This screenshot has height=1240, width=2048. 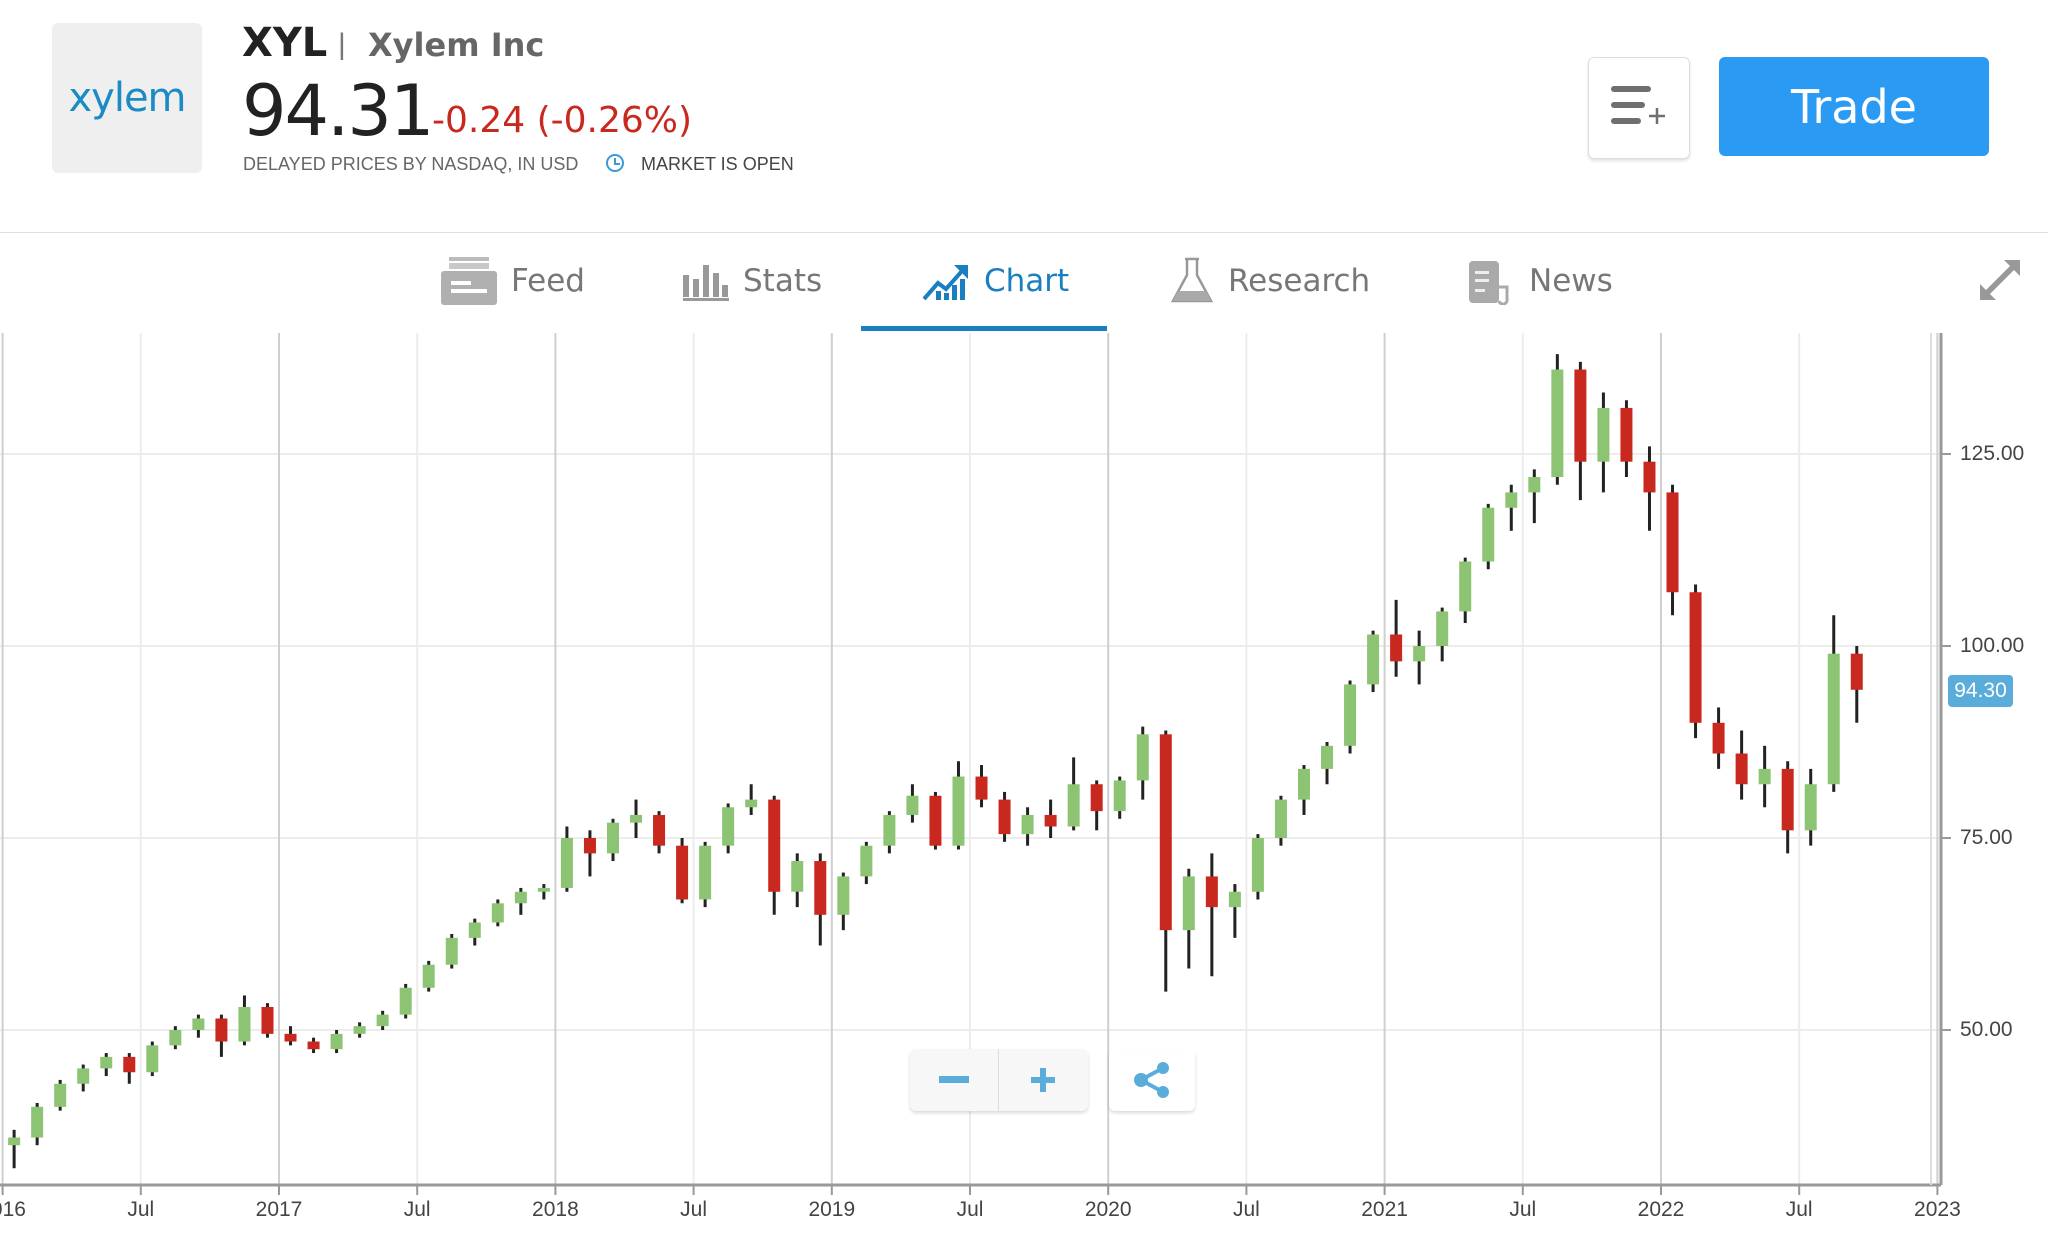 I want to click on tab-stats: Stats, so click(x=752, y=281).